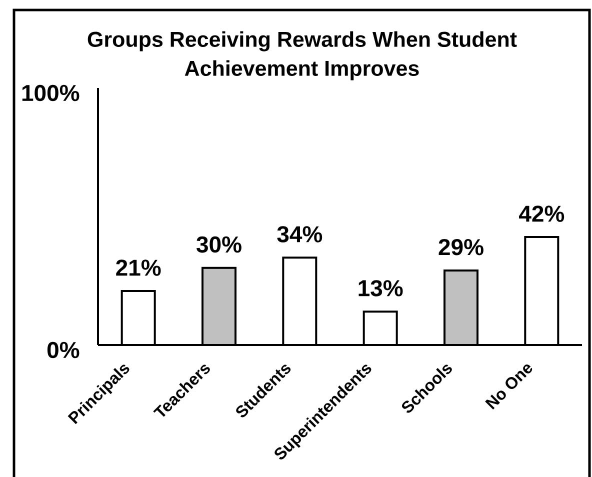  What do you see at coordinates (299, 234) in the screenshot?
I see `data-label: 34%` at bounding box center [299, 234].